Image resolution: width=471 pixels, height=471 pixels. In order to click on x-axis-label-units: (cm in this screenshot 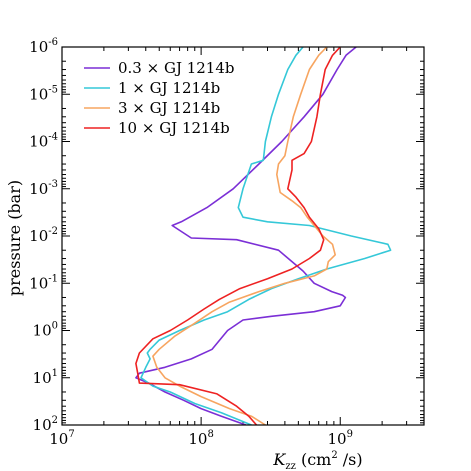, I will do `click(316, 459)`.